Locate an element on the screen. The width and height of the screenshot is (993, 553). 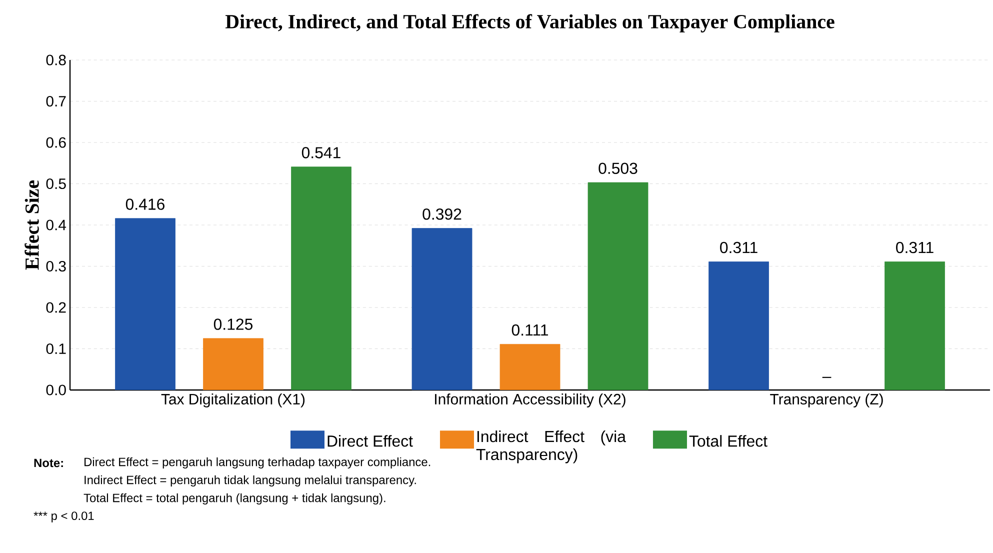
y-tick-label: 0.7 is located at coordinates (56, 101).